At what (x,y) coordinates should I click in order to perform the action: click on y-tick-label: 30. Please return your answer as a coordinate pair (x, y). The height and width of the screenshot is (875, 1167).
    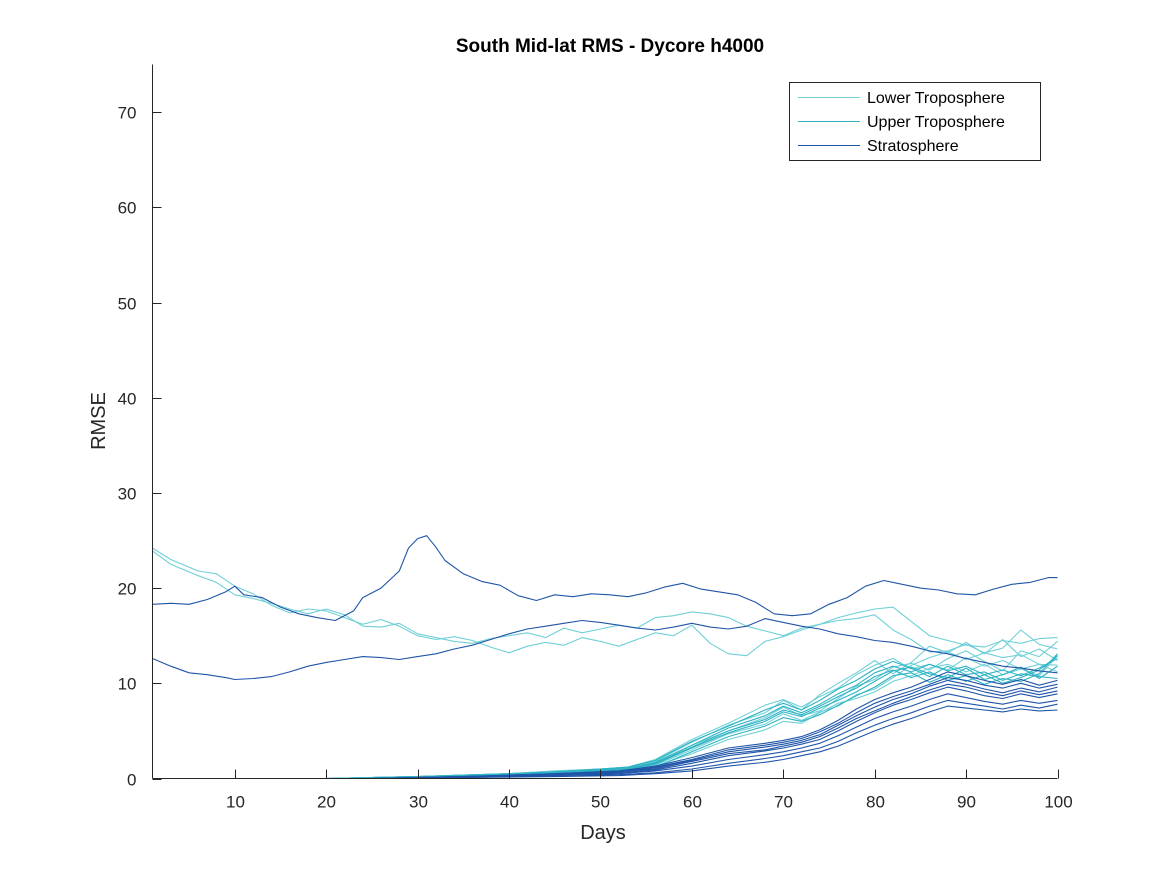
    Looking at the image, I should click on (127, 494).